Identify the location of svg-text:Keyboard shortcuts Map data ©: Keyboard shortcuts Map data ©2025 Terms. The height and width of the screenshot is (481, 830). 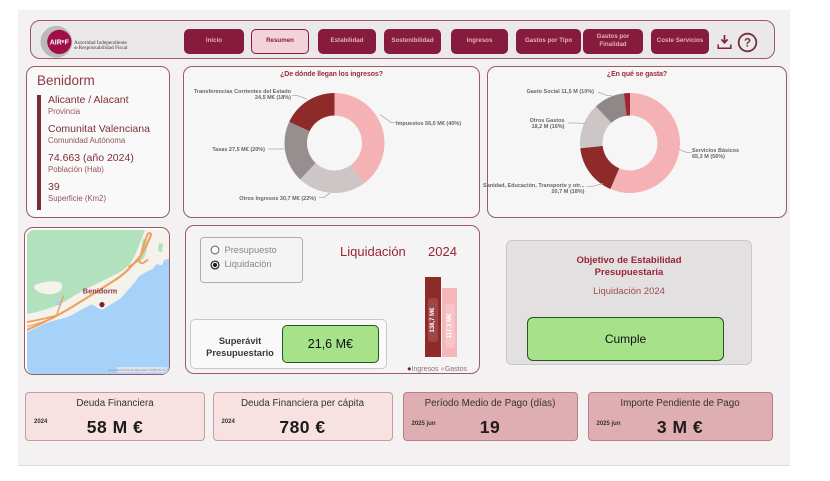
(137, 370).